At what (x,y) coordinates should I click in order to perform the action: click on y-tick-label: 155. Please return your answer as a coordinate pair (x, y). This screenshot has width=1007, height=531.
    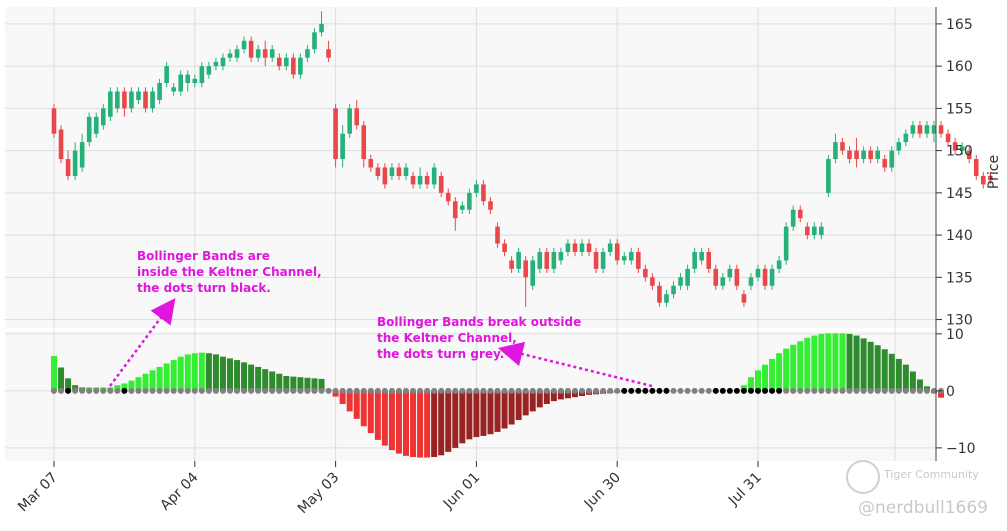
    Looking at the image, I should click on (959, 109).